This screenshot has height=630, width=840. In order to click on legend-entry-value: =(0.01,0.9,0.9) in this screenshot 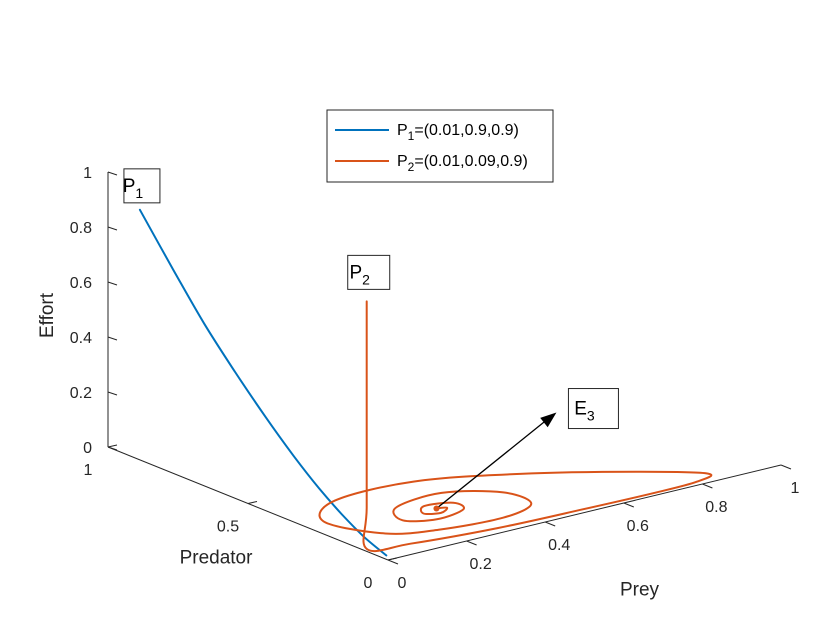, I will do `click(466, 130)`.